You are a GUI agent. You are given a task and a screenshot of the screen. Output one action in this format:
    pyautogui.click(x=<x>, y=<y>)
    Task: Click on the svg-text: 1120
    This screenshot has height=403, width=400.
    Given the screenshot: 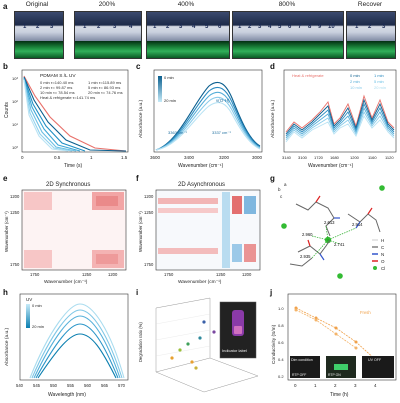 What is the action you would take?
    pyautogui.click(x=389, y=157)
    